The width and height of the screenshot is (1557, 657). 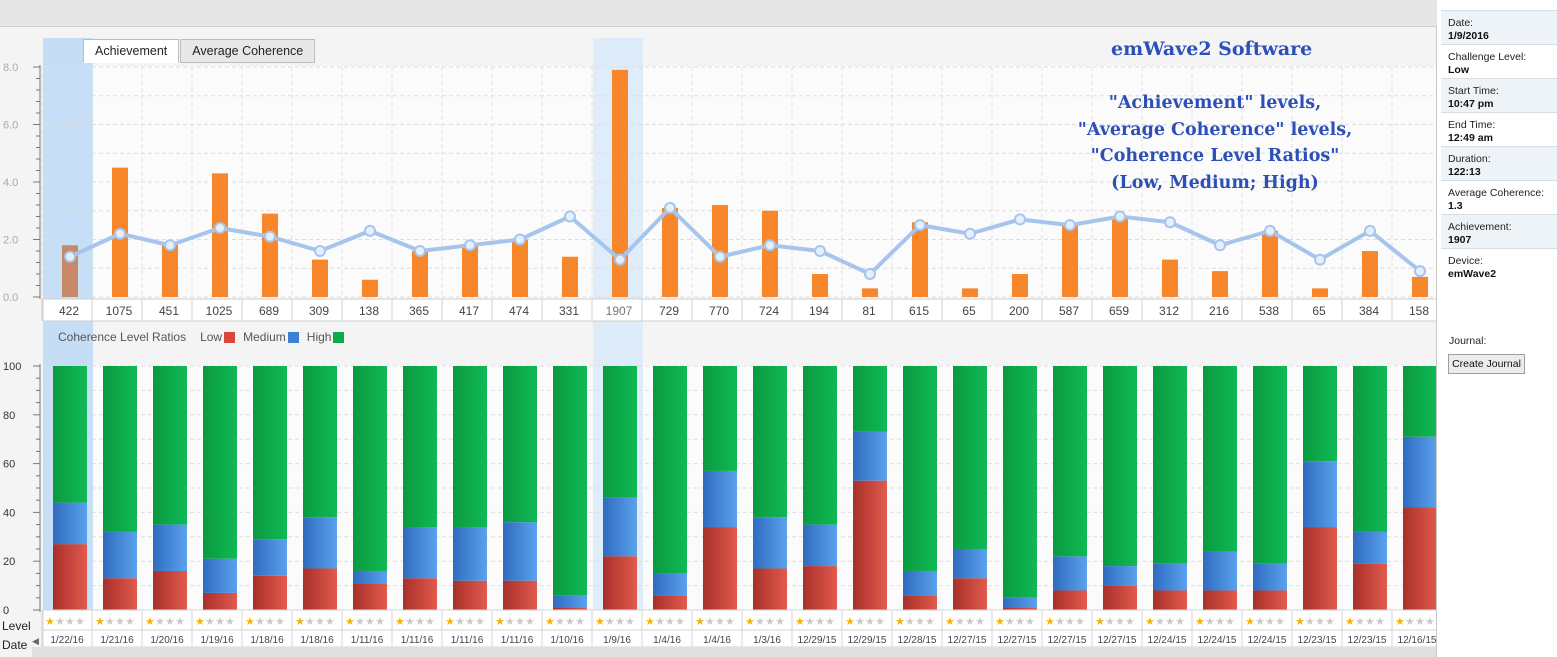 I want to click on category-label: 474, so click(x=519, y=311).